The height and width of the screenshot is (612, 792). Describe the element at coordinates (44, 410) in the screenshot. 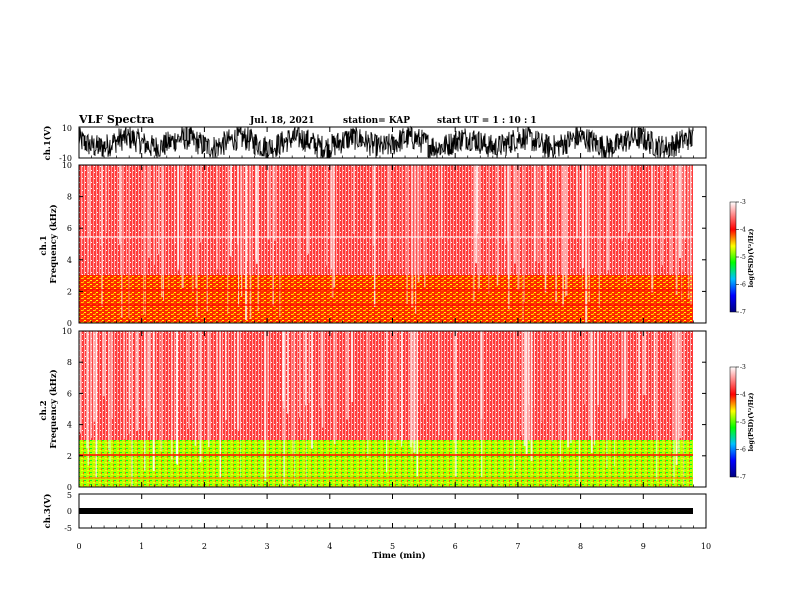

I see `ch2-ylabel-line1: ch.2` at that location.